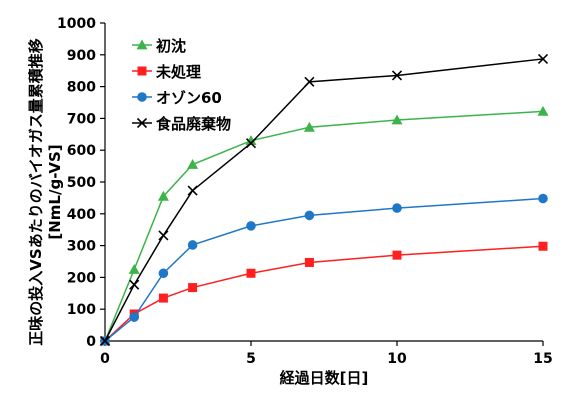  I want to click on x-tick-label: 0, so click(105, 359).